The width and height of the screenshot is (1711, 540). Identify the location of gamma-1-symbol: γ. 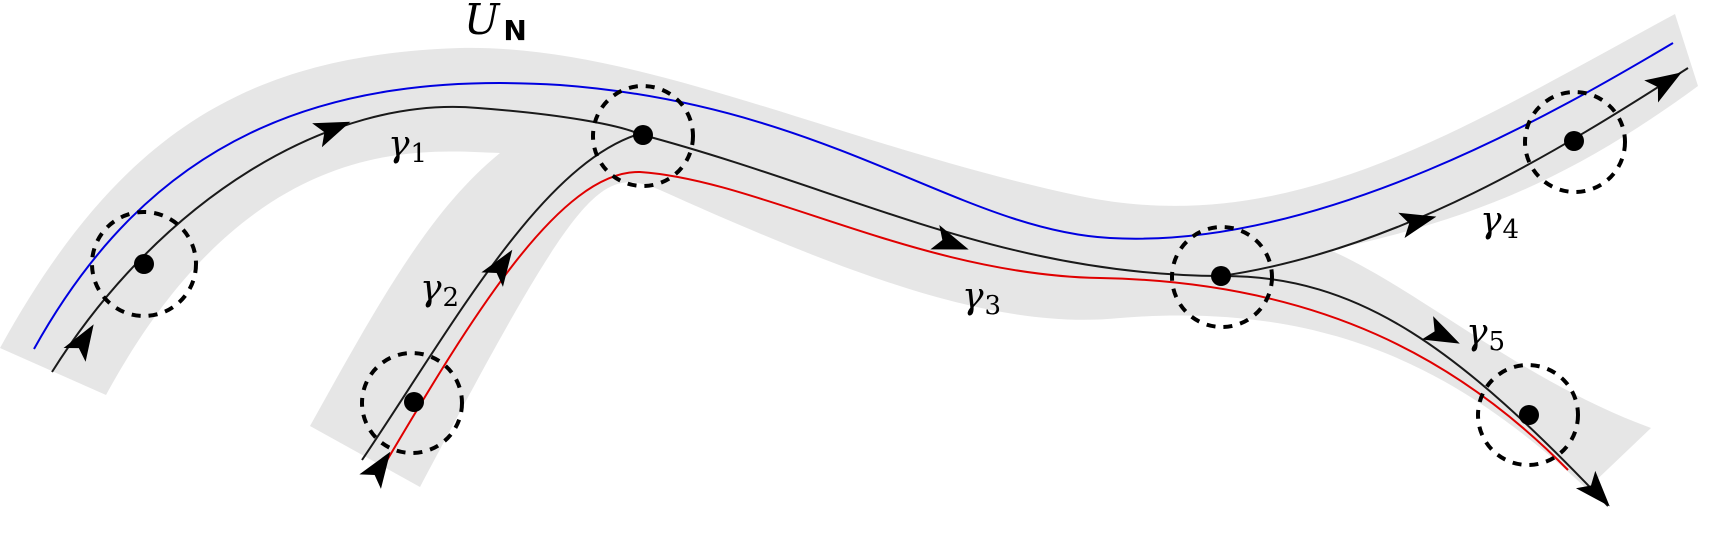
(399, 144).